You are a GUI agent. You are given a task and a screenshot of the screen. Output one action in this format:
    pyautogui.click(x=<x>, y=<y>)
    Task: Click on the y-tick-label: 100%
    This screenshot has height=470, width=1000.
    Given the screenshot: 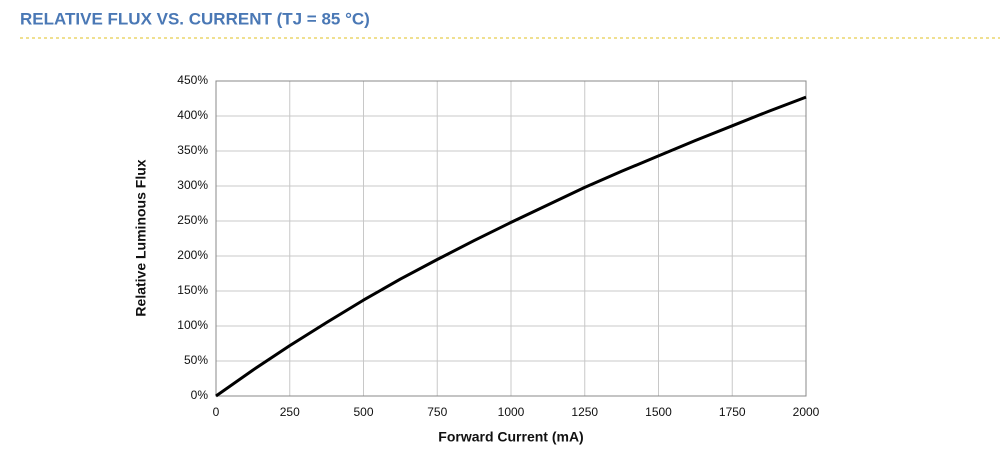 What is the action you would take?
    pyautogui.click(x=192, y=325)
    